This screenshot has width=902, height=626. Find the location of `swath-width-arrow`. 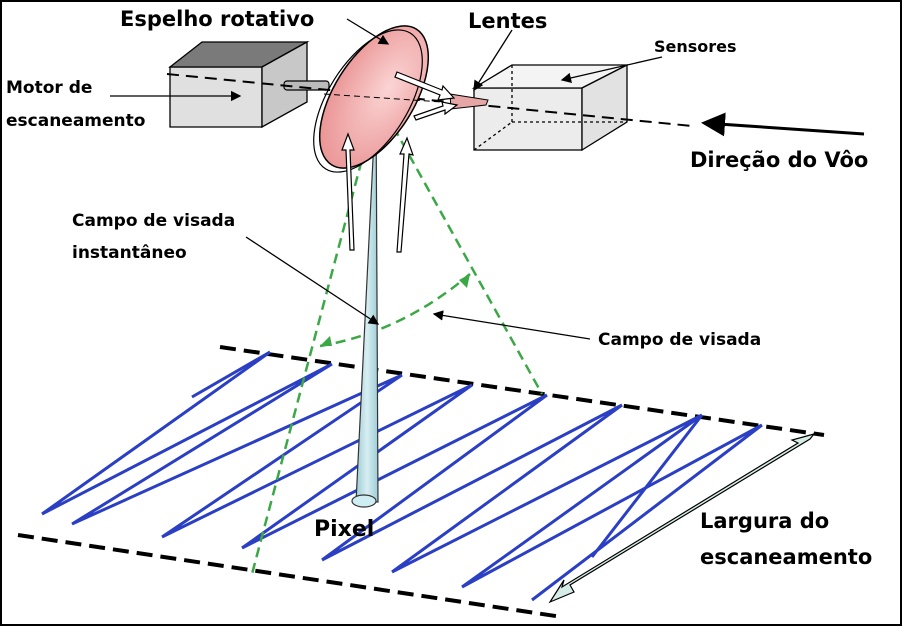

swath-width-arrow is located at coordinates (682, 518).